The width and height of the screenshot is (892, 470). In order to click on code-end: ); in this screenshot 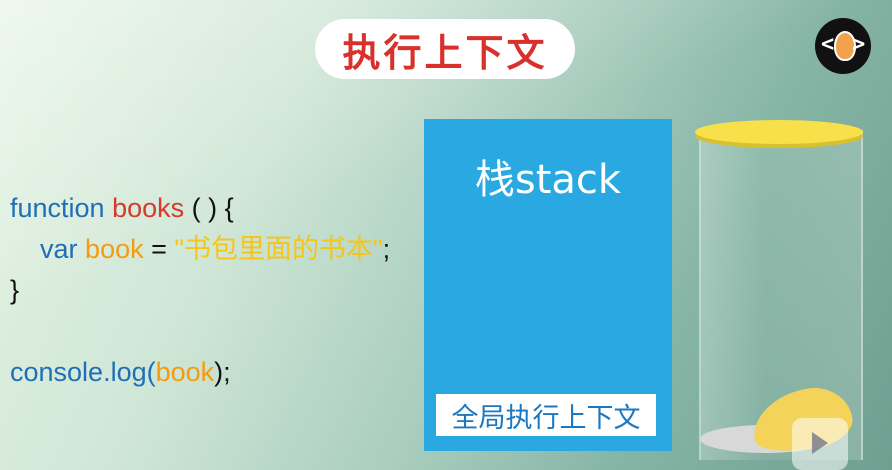, I will do `click(222, 372)`.